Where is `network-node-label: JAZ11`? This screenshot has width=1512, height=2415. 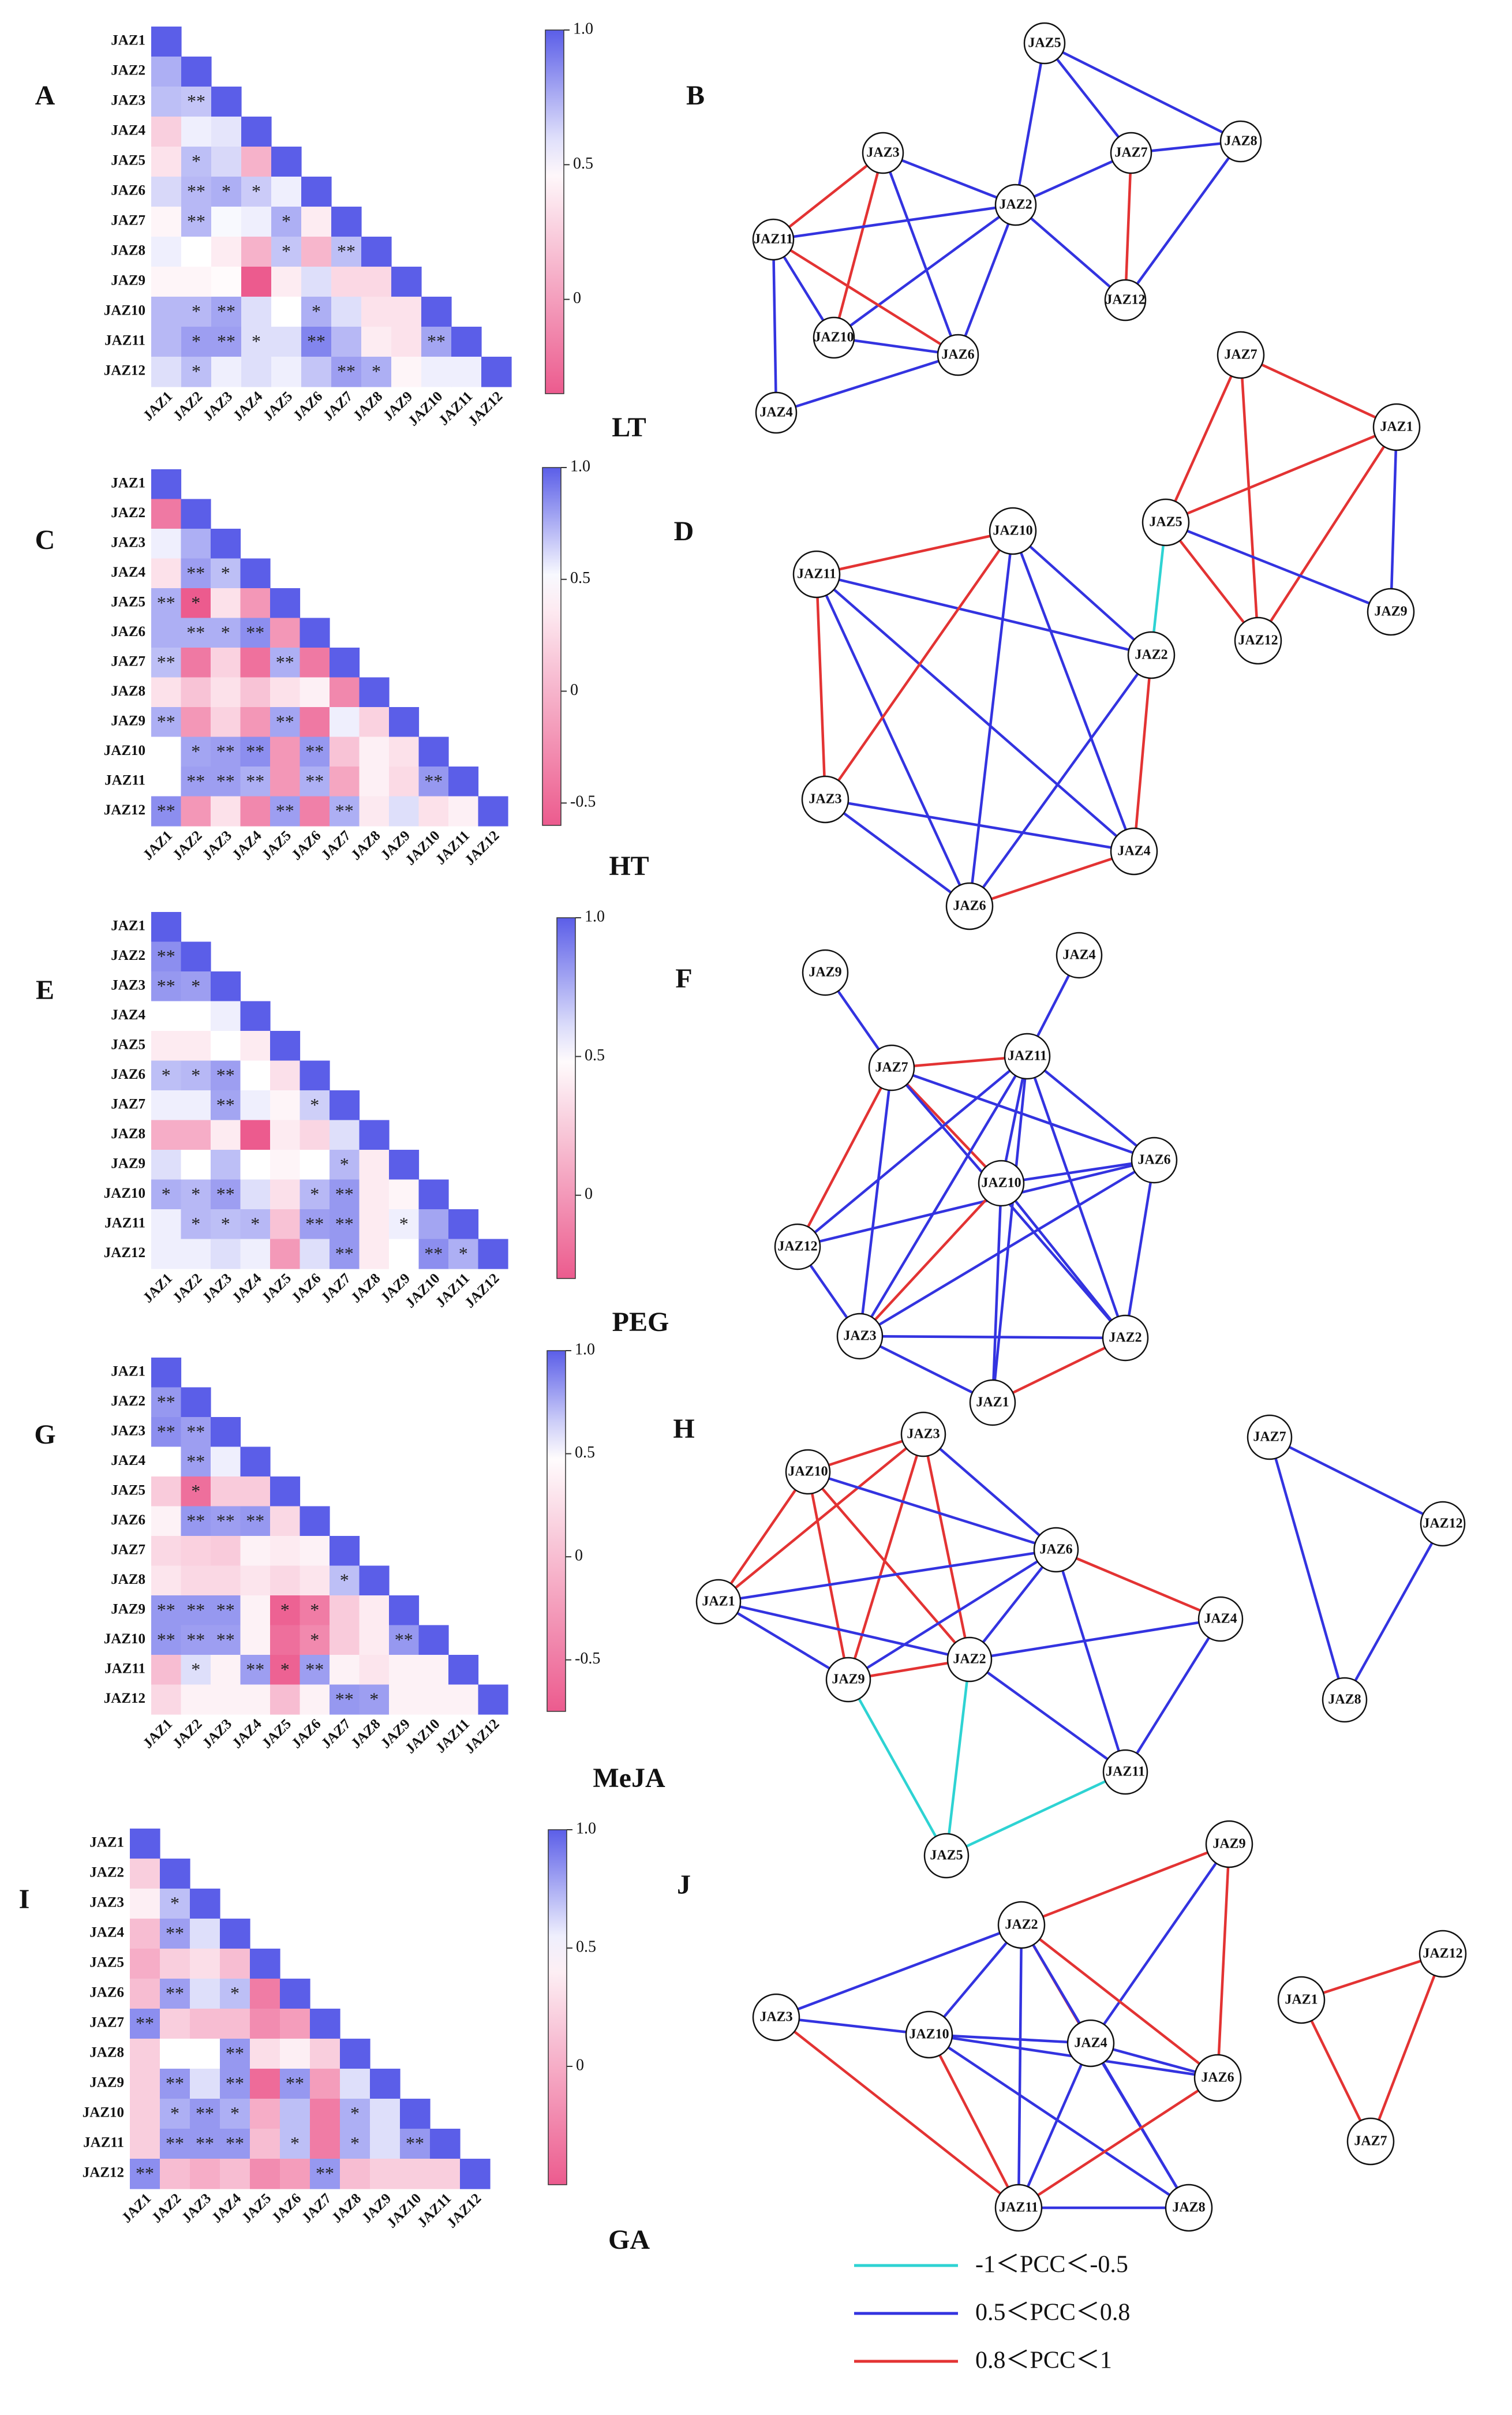 network-node-label: JAZ11 is located at coordinates (1027, 1056).